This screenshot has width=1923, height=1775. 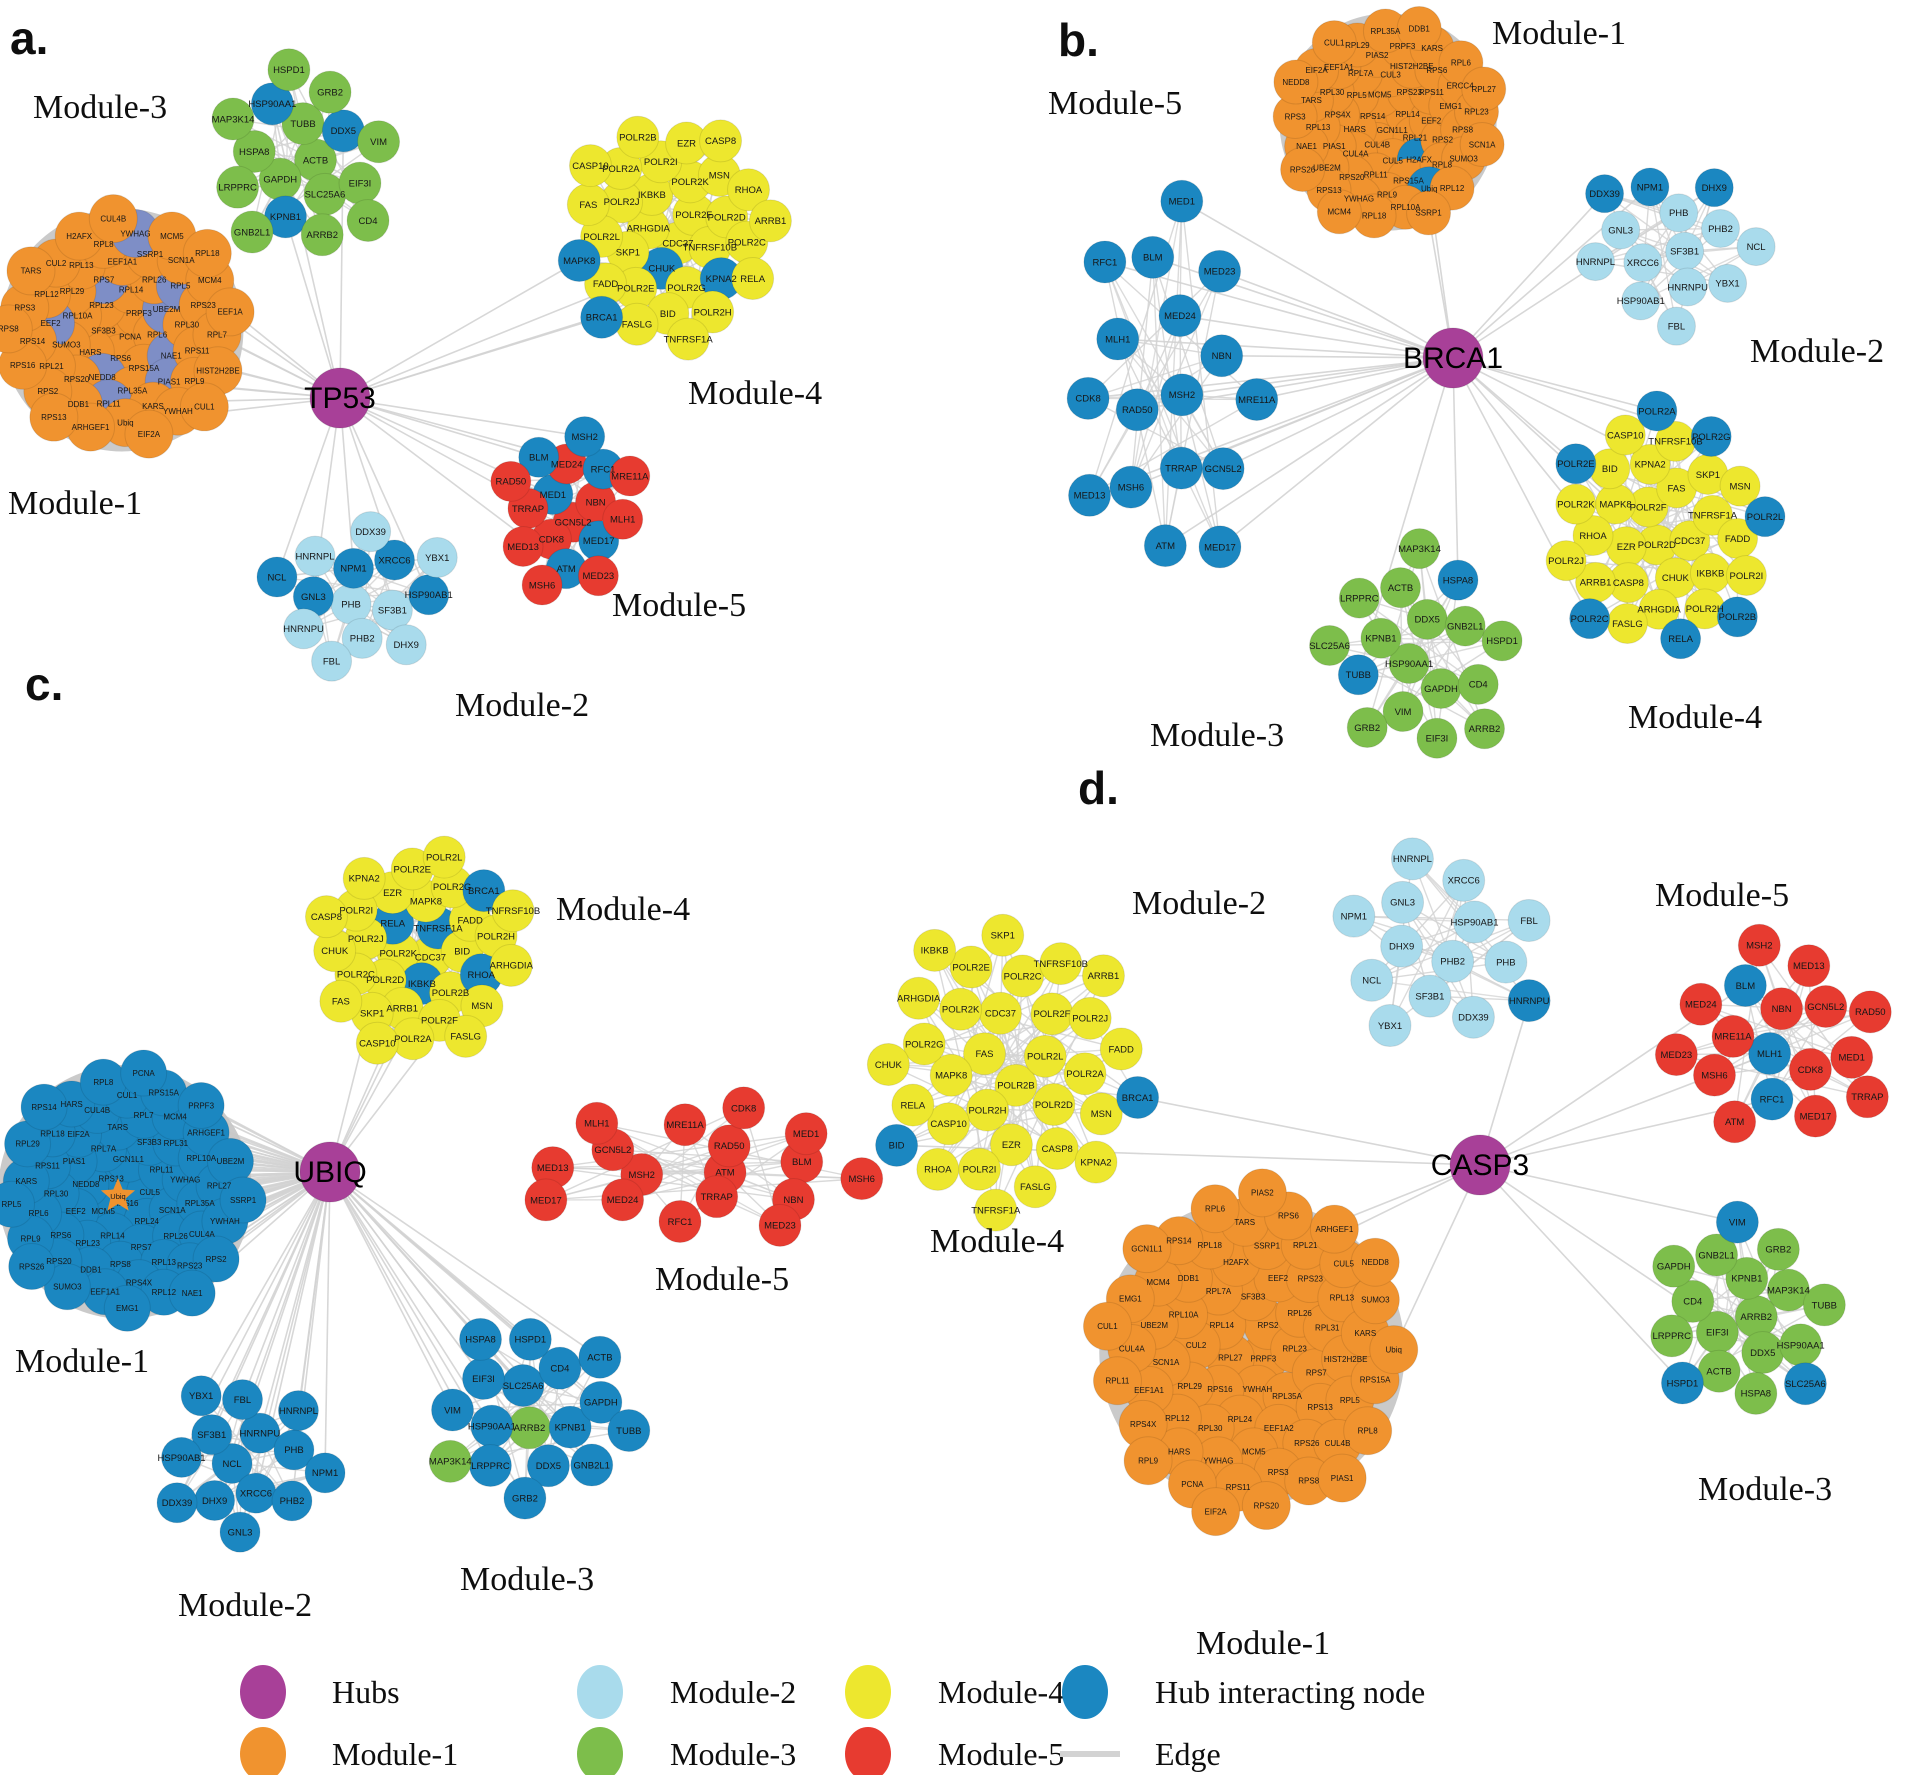 What do you see at coordinates (1453, 358) in the screenshot?
I see `hub-label: BRCA1` at bounding box center [1453, 358].